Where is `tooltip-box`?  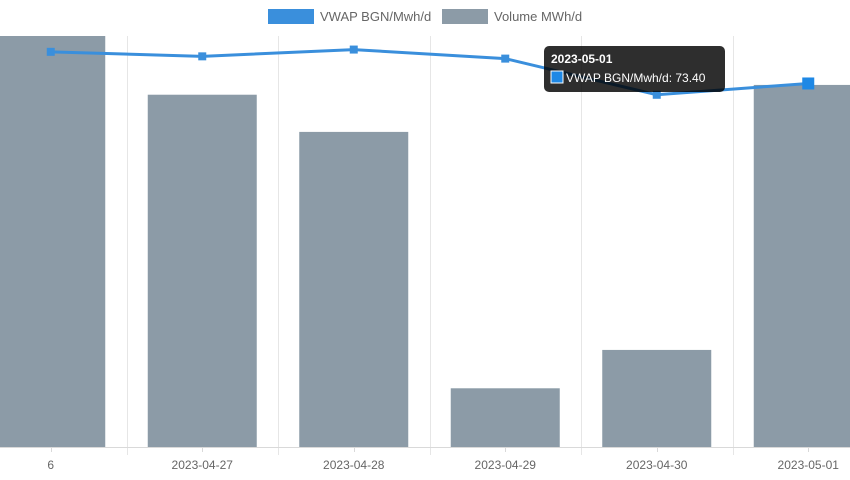
tooltip-box is located at coordinates (634, 69).